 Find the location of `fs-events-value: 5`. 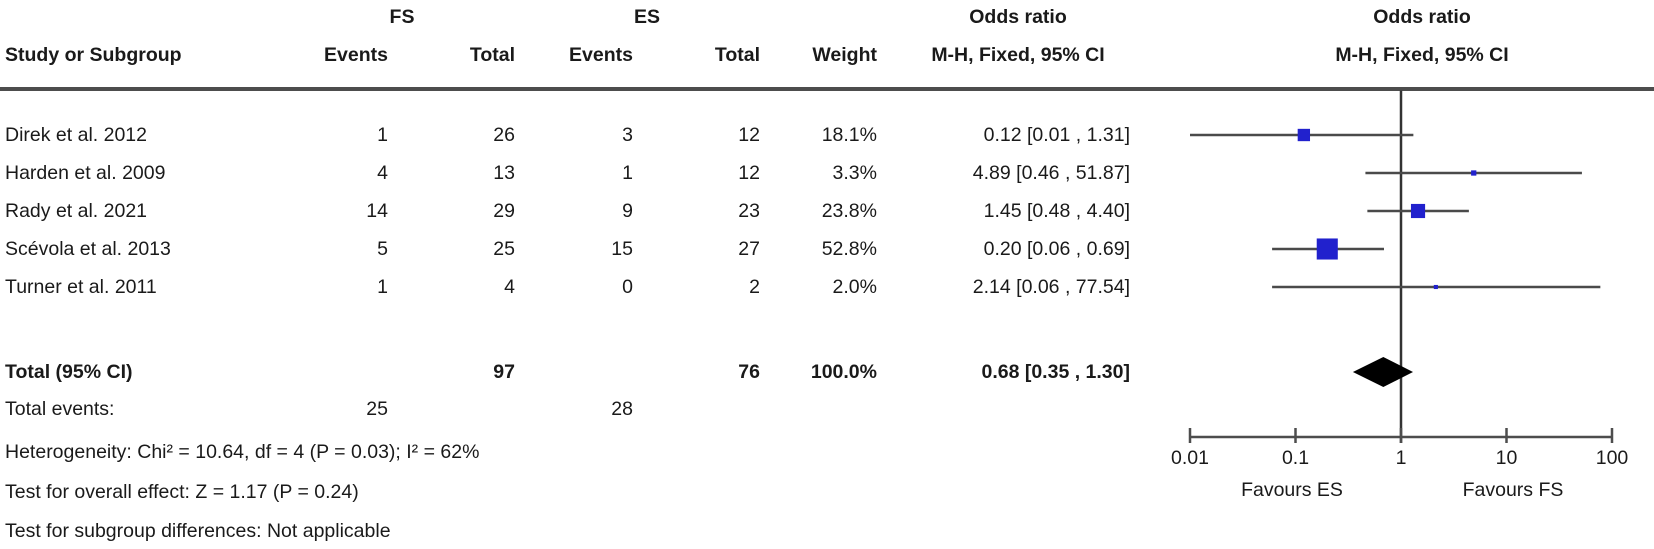

fs-events-value: 5 is located at coordinates (382, 249).